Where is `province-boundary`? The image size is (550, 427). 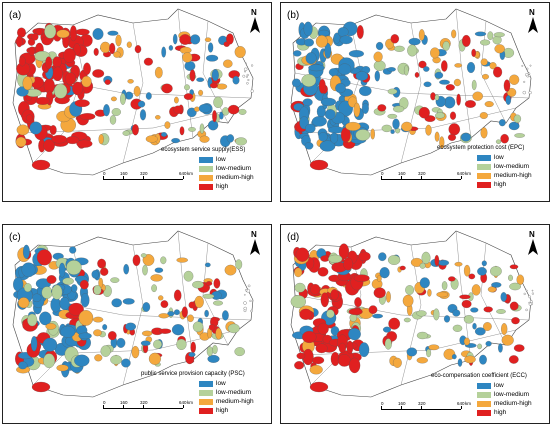
province-boundary is located at coordinates (133, 93).